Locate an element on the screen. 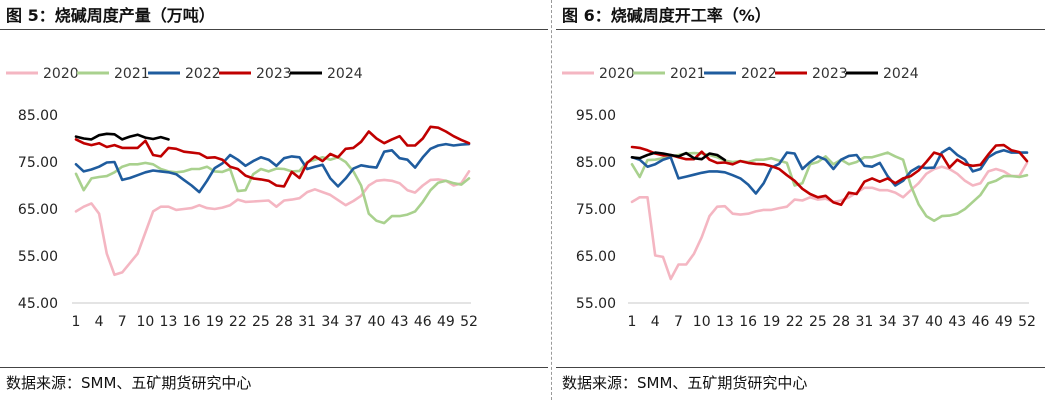 Image resolution: width=1045 pixels, height=400 pixels. chart-title: 图 6：烧碱周度开工率（%） is located at coordinates (666, 15).